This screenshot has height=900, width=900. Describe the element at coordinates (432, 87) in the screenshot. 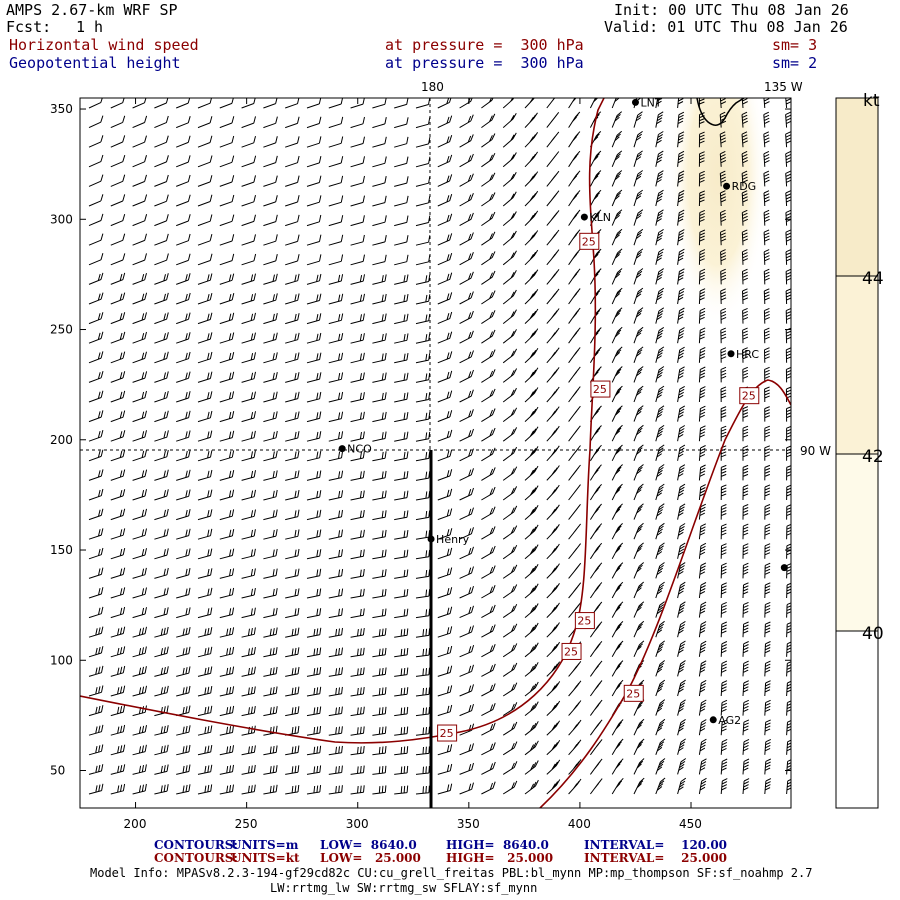

I see `lon-label-180: 180` at that location.